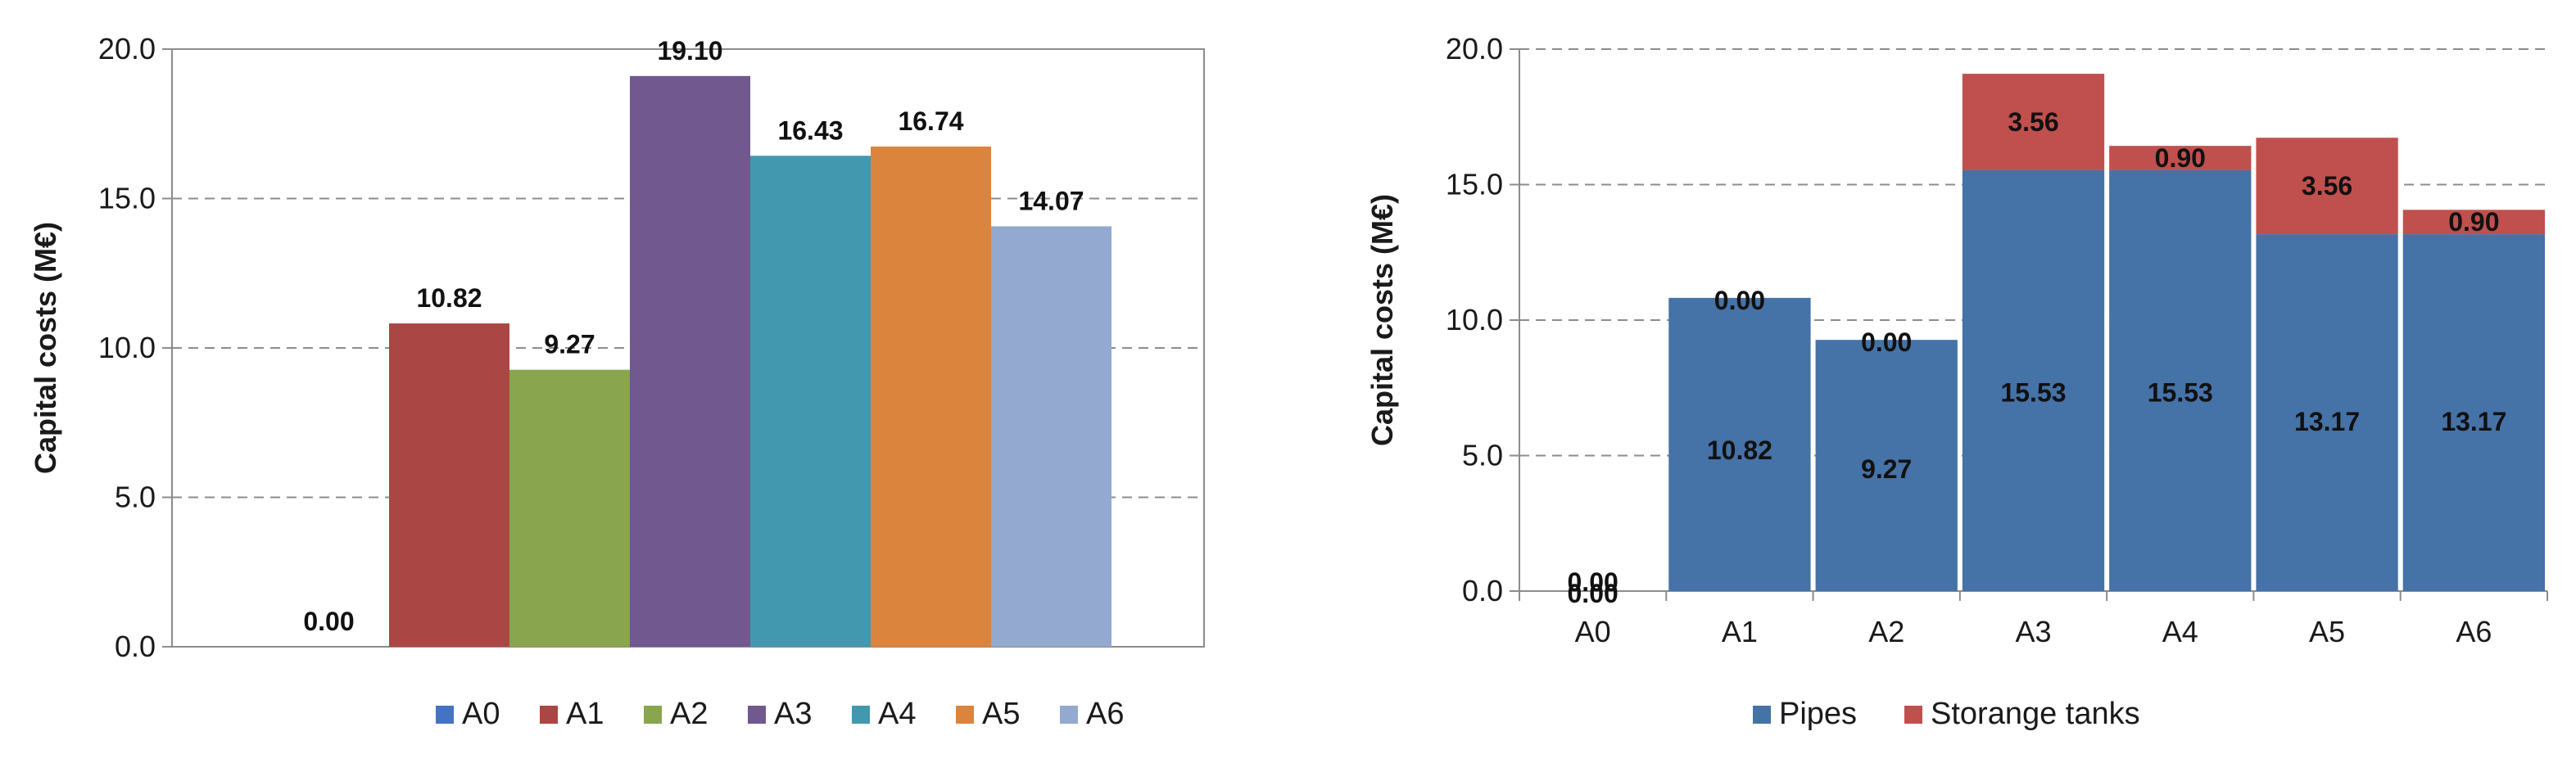  What do you see at coordinates (2035, 714) in the screenshot?
I see `legend-label: Storange tanks` at bounding box center [2035, 714].